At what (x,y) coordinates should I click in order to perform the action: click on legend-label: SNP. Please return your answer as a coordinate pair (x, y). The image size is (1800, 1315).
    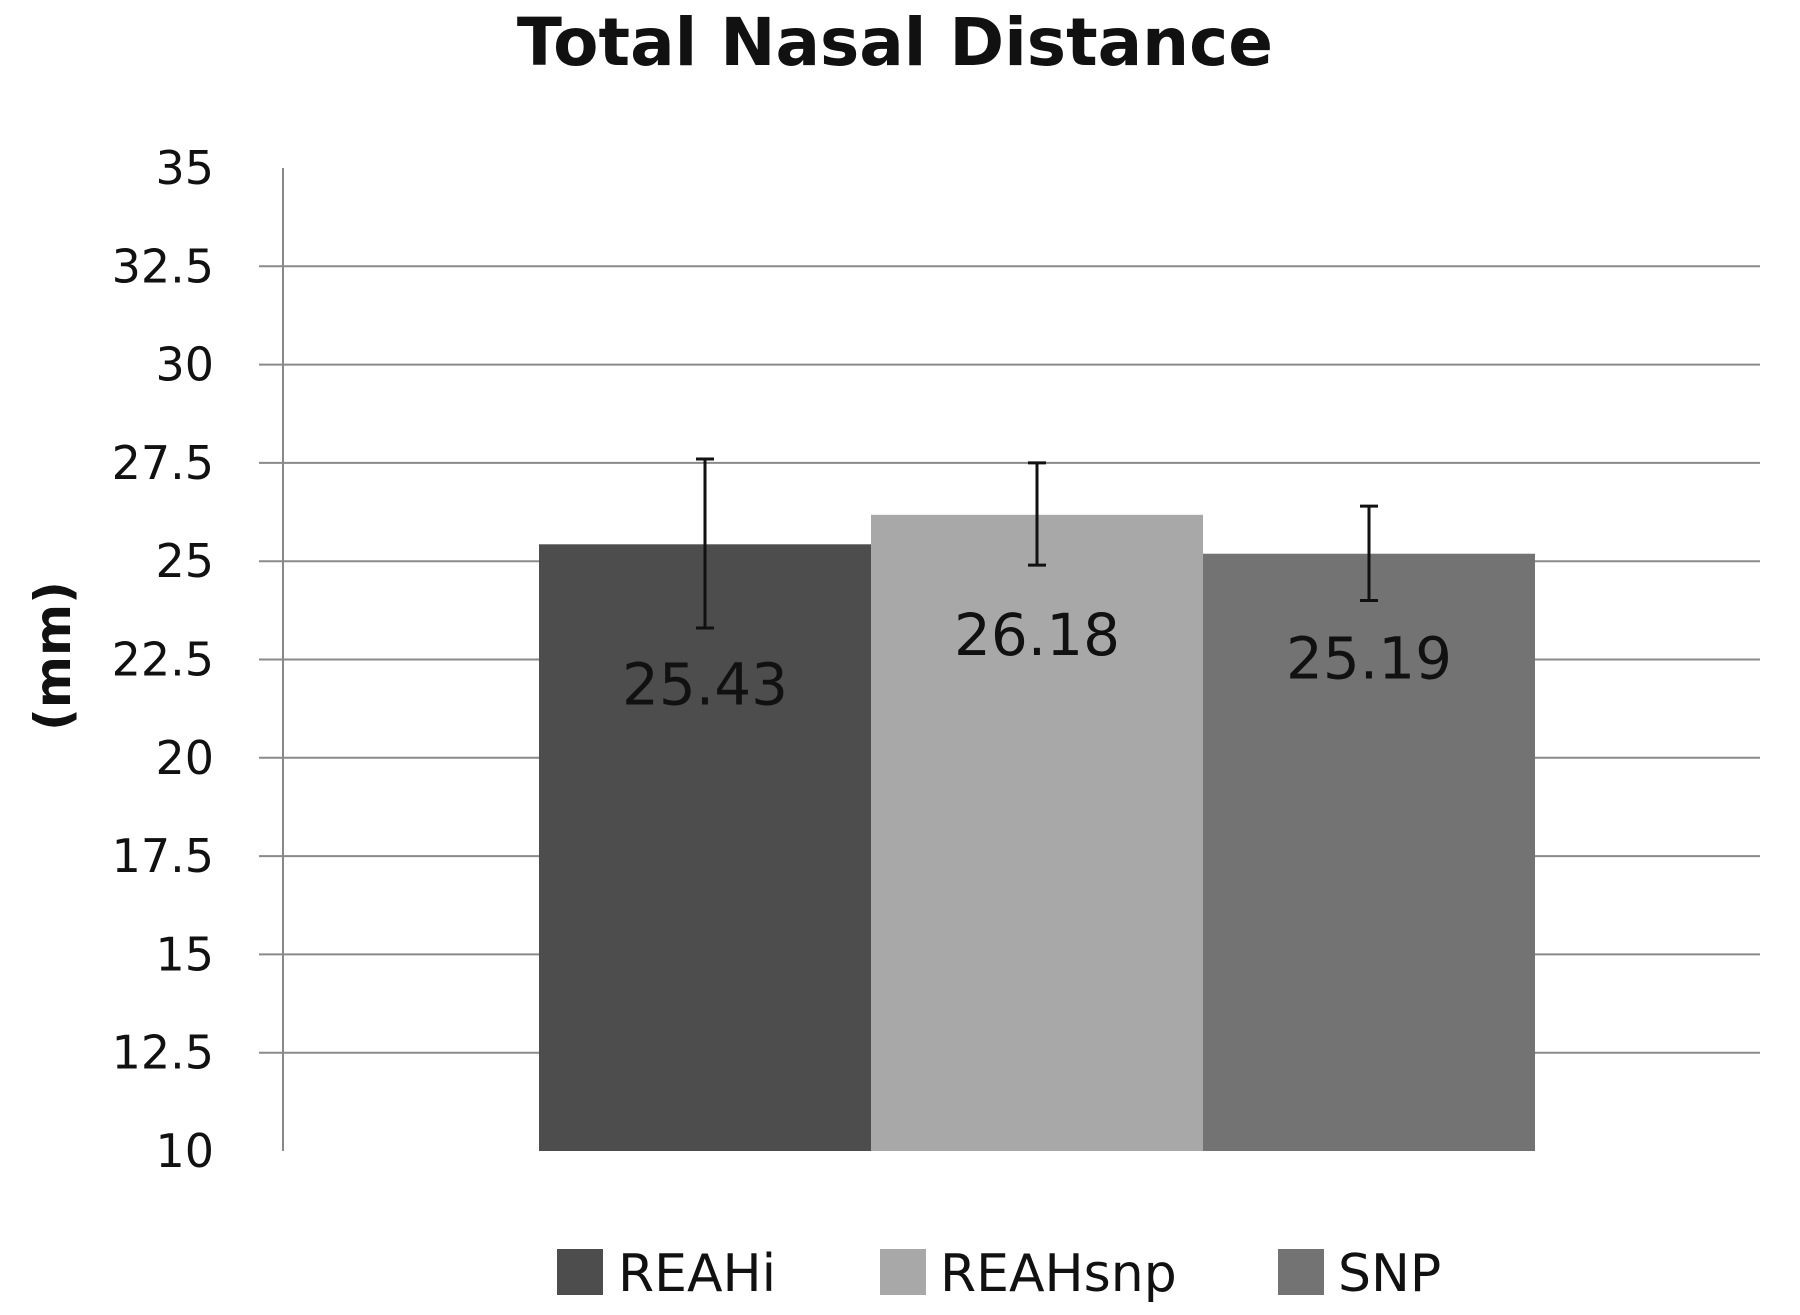
    Looking at the image, I should click on (1389, 1274).